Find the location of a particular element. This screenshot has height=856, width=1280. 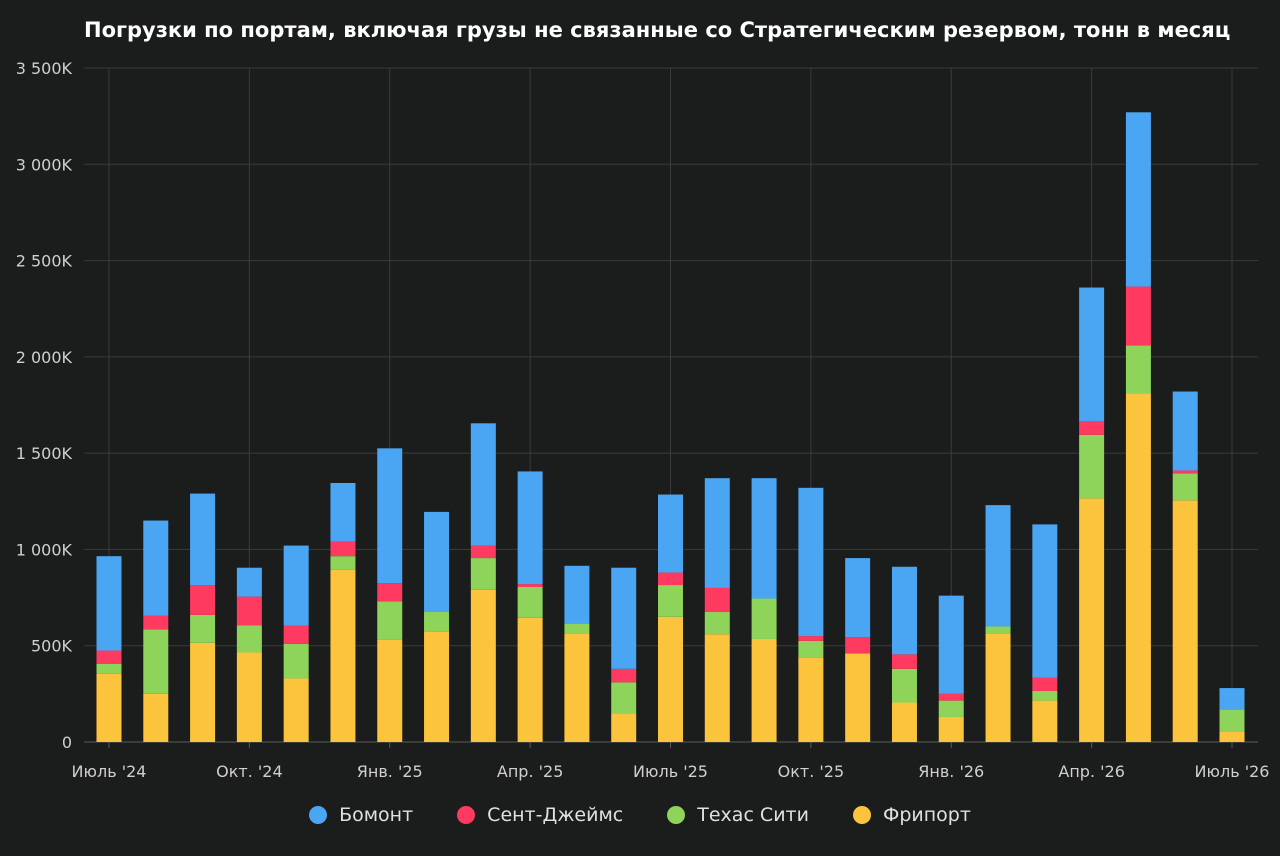

legend-label: Бомонт is located at coordinates (376, 815).